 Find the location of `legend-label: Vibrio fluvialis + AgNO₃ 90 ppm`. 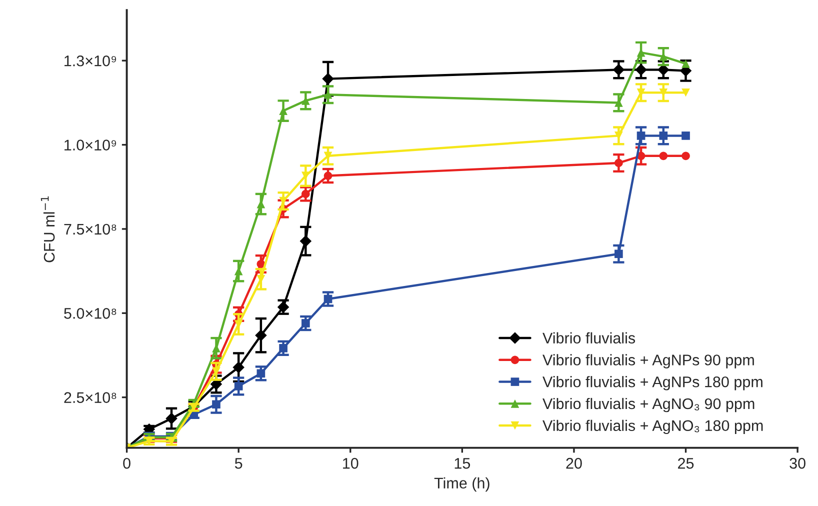

legend-label: Vibrio fluvialis + AgNO₃ 90 ppm is located at coordinates (648, 405).